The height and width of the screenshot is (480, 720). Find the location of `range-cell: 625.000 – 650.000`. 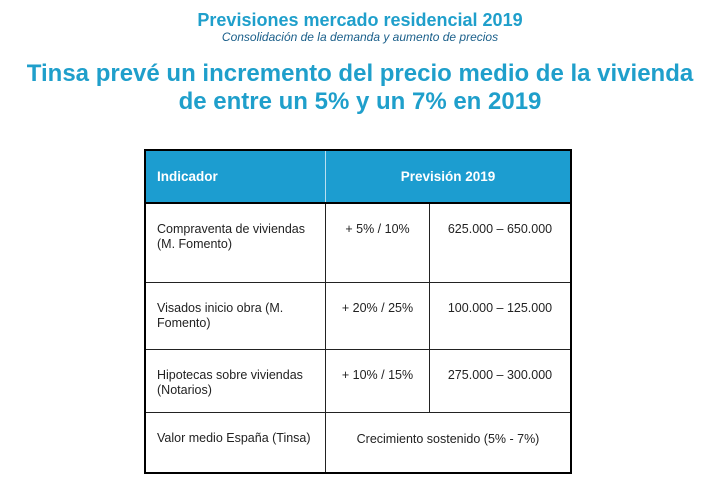

range-cell: 625.000 – 650.000 is located at coordinates (500, 242).